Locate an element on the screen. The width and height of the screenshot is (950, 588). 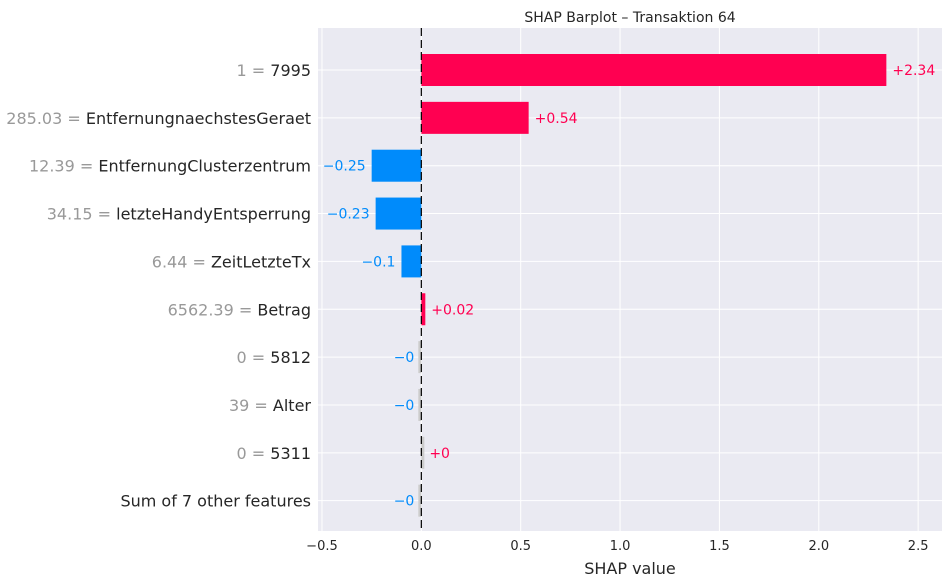
feature-name: EntfernungClusterzentrum is located at coordinates (204, 166).